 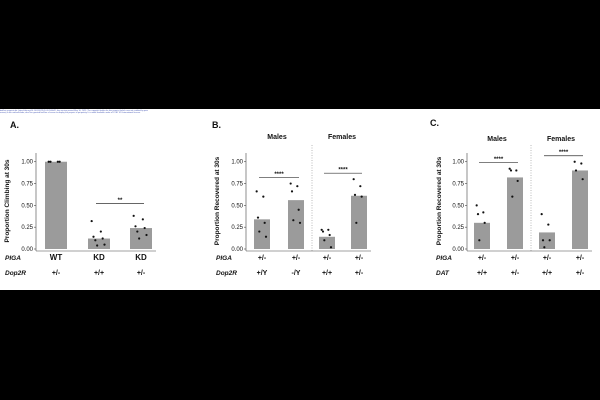 What do you see at coordinates (237, 250) in the screenshot?
I see `y-tick-label: 0.00` at bounding box center [237, 250].